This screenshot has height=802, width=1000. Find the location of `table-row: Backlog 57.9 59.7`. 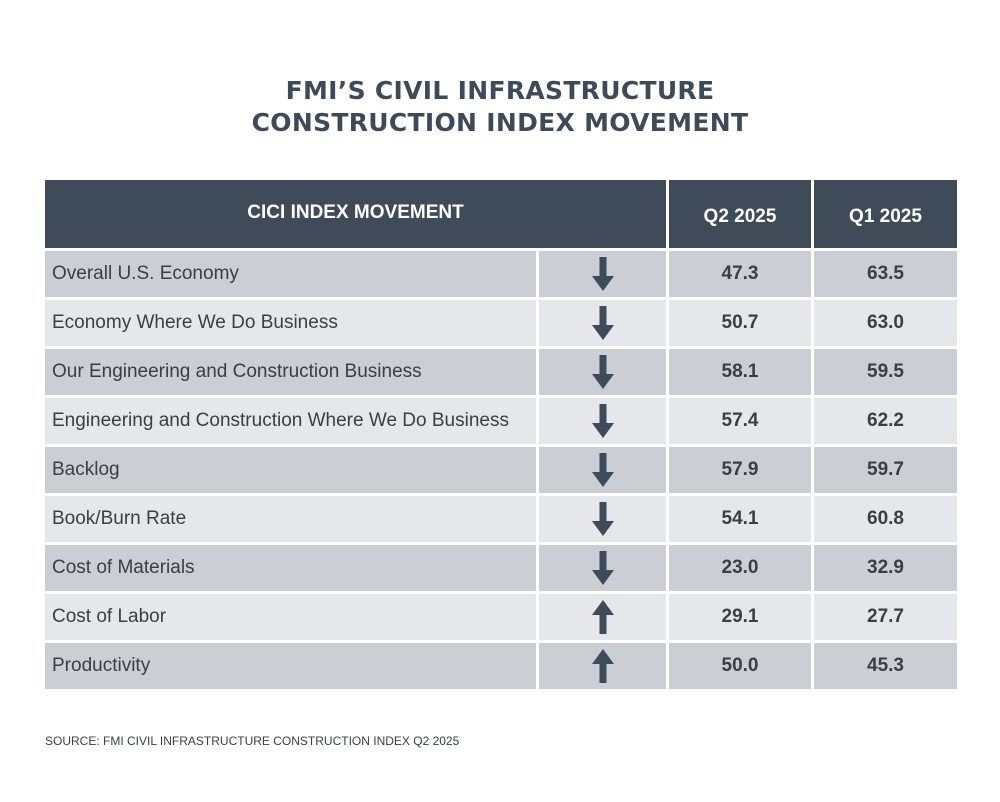

table-row: Backlog 57.9 59.7 is located at coordinates (501, 470).